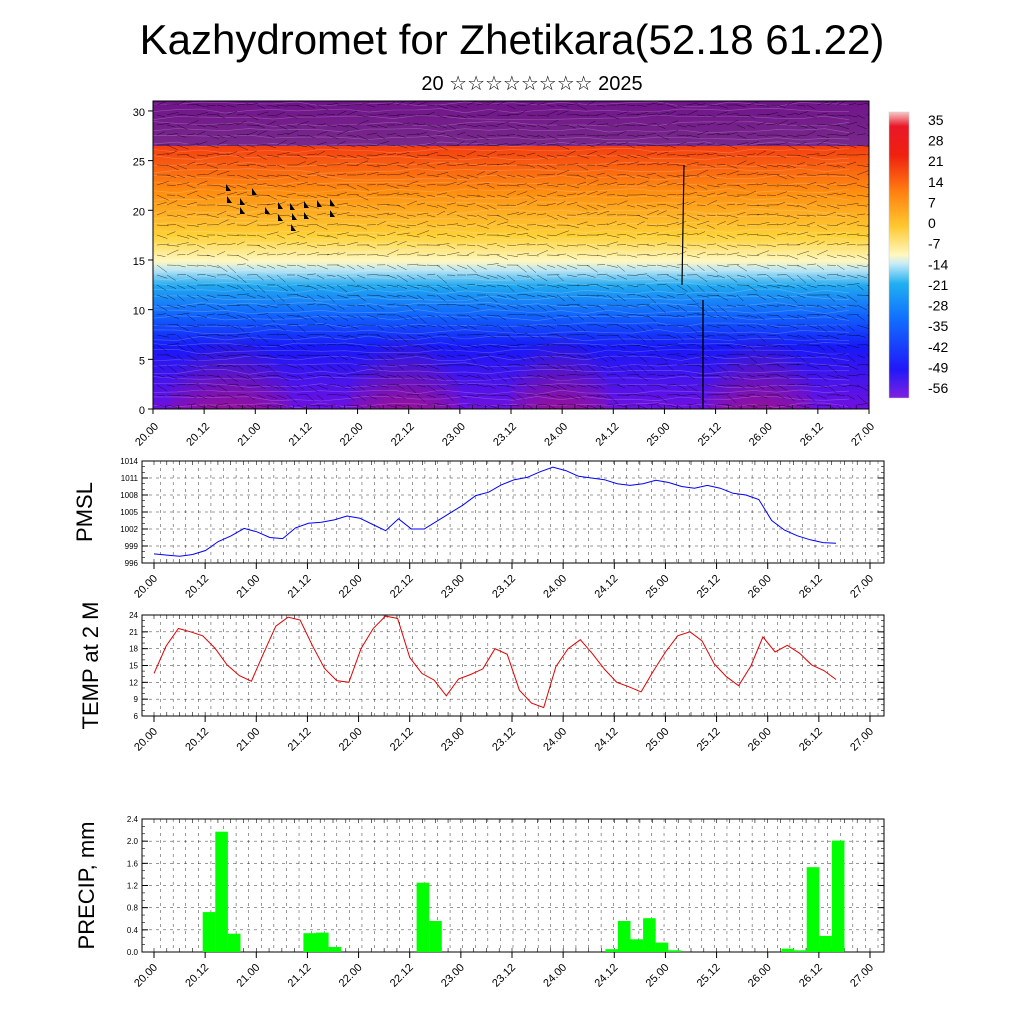 Image resolution: width=1024 pixels, height=1024 pixels. Describe the element at coordinates (197, 976) in the screenshot. I see `x-tick-label: 20.12` at that location.